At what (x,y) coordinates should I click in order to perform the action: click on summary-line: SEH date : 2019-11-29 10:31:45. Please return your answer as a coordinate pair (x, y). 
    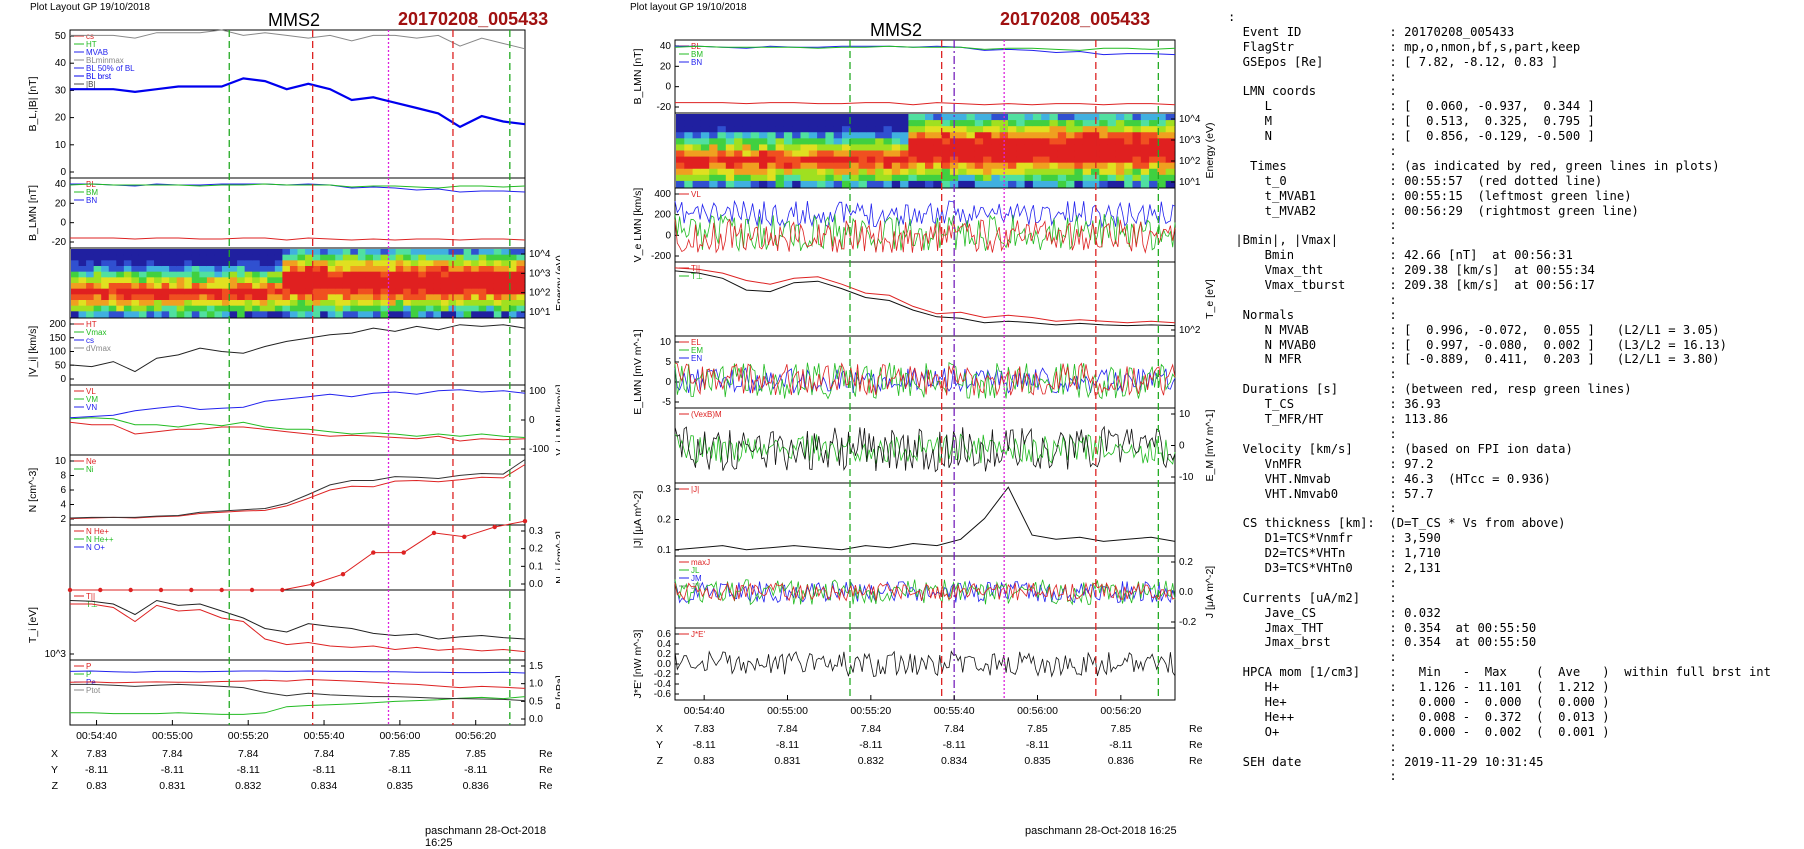
    Looking at the image, I should click on (1386, 761).